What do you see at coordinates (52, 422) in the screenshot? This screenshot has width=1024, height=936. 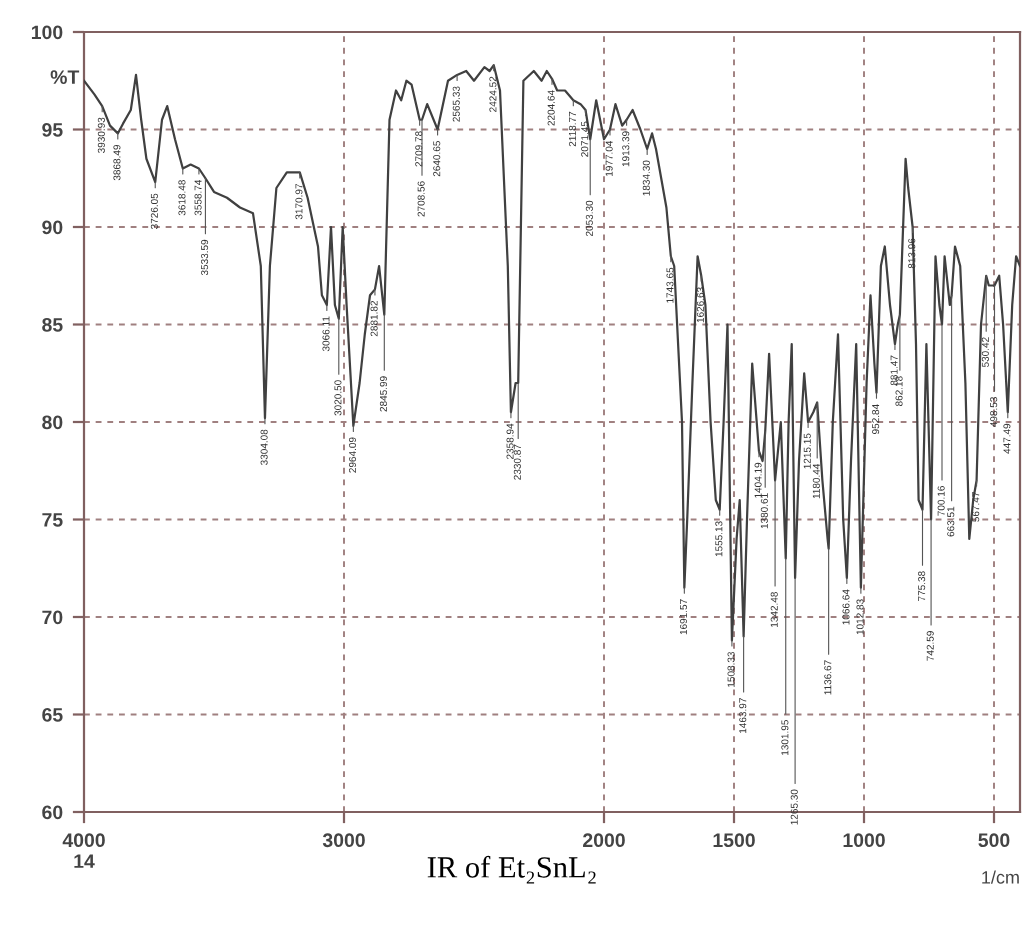 I see `y-tick-label: 80` at bounding box center [52, 422].